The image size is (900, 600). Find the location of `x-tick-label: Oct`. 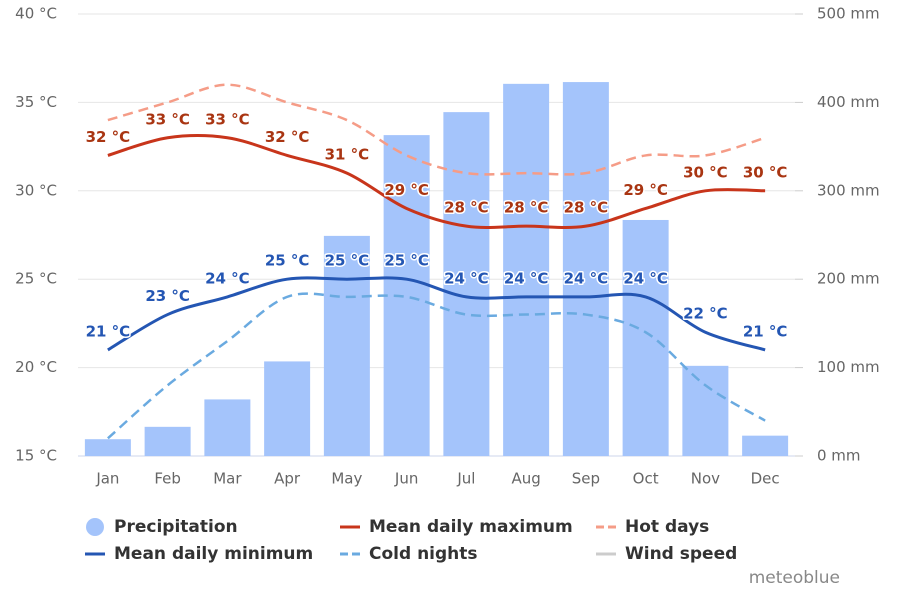

x-tick-label: Oct is located at coordinates (646, 479).